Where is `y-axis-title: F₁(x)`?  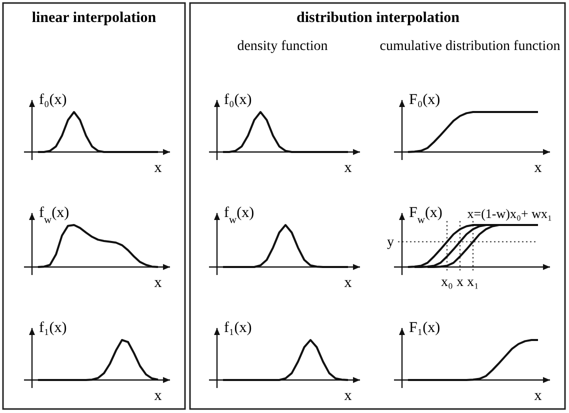 y-axis-title: F₁(x) is located at coordinates (424, 328).